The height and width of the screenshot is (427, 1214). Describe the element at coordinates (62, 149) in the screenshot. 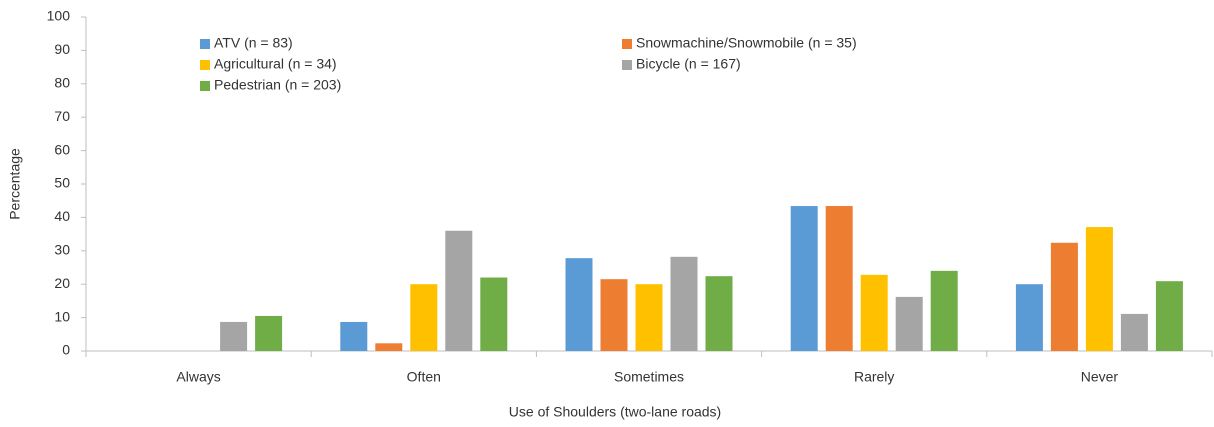

I see `y-tick-label: 60` at that location.